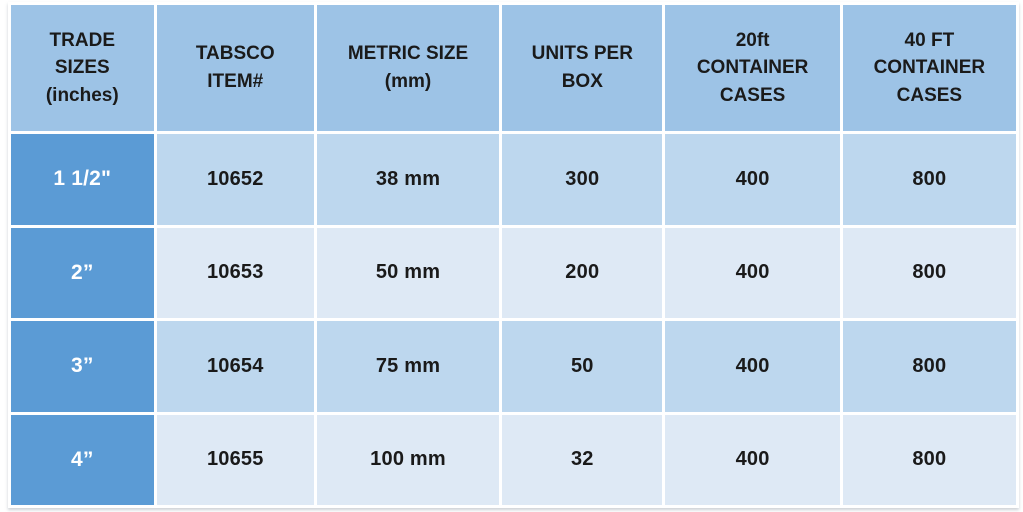 This screenshot has height=512, width=1023. Describe the element at coordinates (752, 68) in the screenshot. I see `column-header-20ft-container-cases: 20ft CONTAINER CASES` at that location.